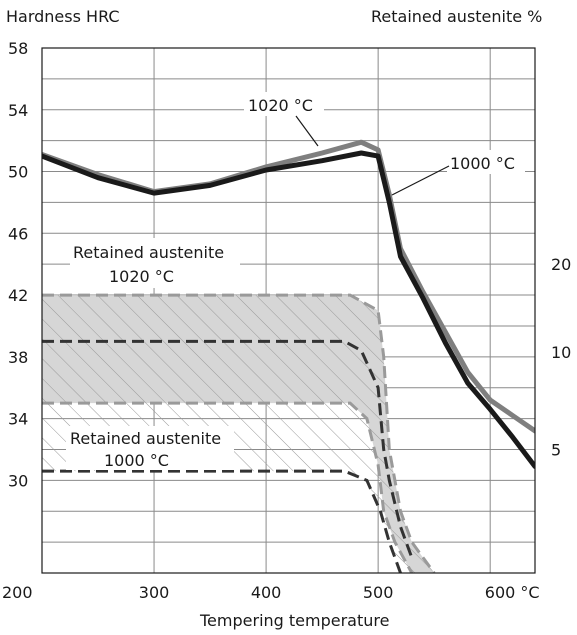 Image resolution: width=577 pixels, height=635 pixels. Describe the element at coordinates (18, 233) in the screenshot. I see `y-tick-label: 46` at that location.